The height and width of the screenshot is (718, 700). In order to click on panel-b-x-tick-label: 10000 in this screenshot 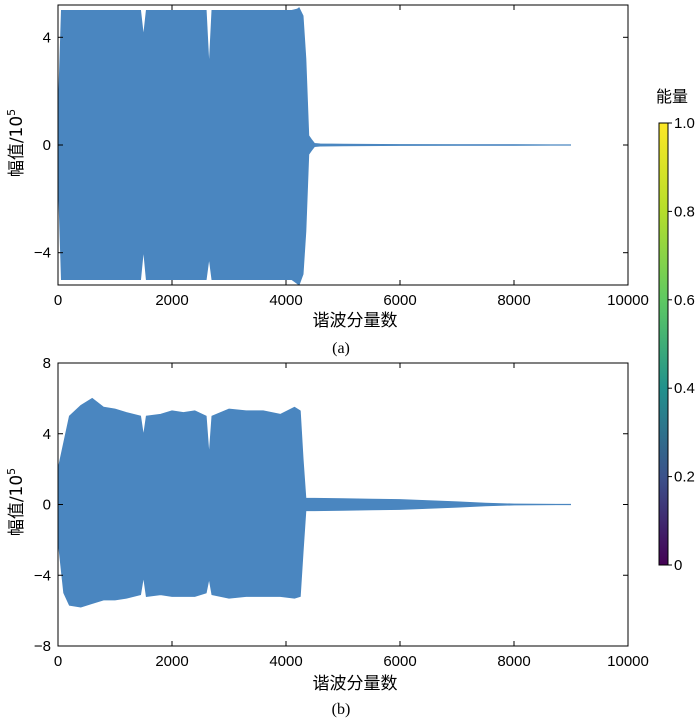, I will do `click(628, 661)`.